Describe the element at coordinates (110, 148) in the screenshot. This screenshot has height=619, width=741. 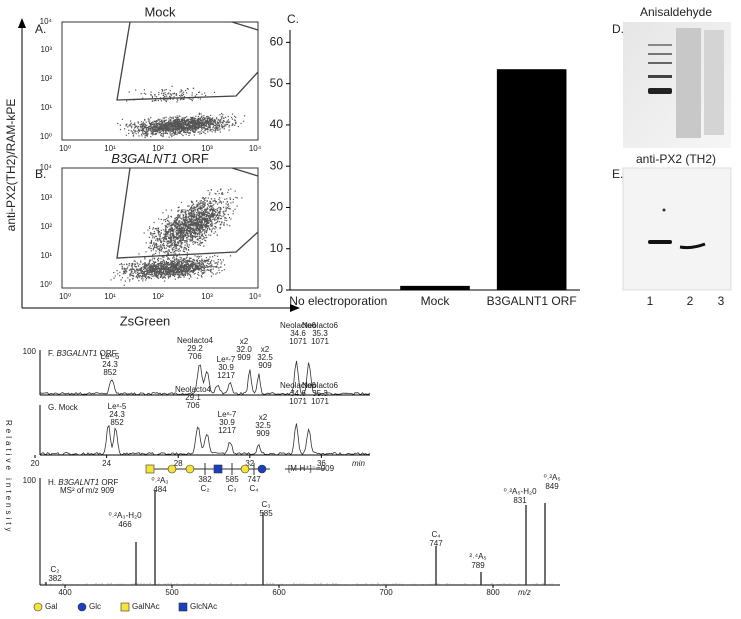
I see `x-tick-label: 10¹` at that location.